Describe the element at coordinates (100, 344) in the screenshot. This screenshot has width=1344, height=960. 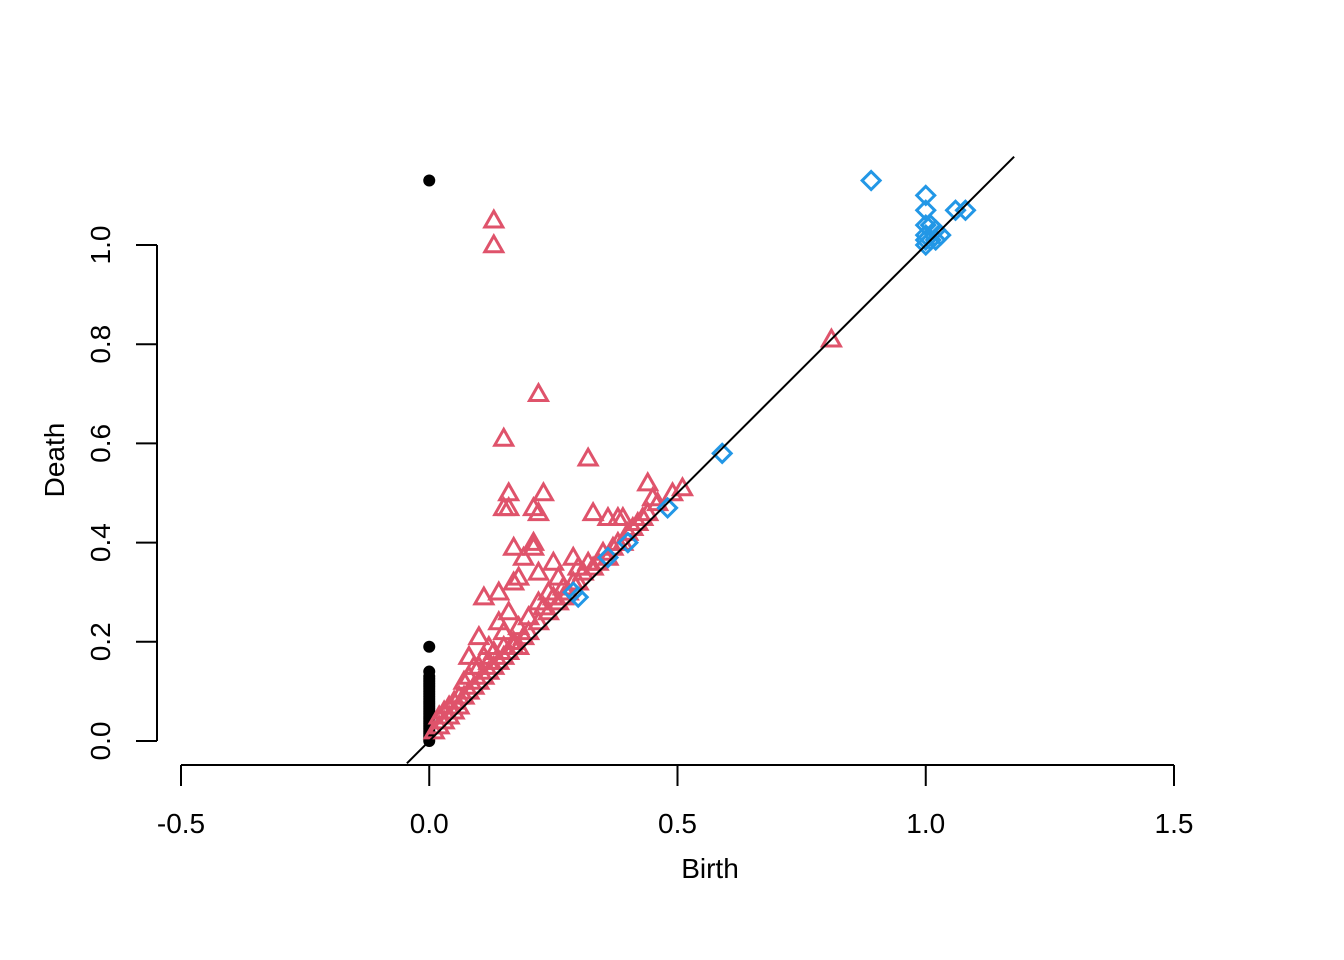
I see `y-tick-label: 0.8` at that location.